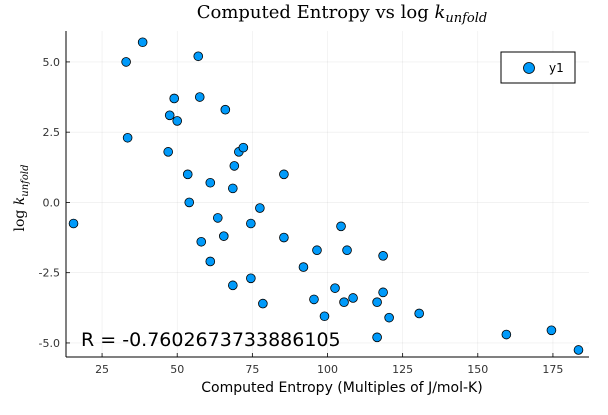 The image size is (608, 415). What do you see at coordinates (252, 369) in the screenshot?
I see `x-tick-label: 75` at bounding box center [252, 369].